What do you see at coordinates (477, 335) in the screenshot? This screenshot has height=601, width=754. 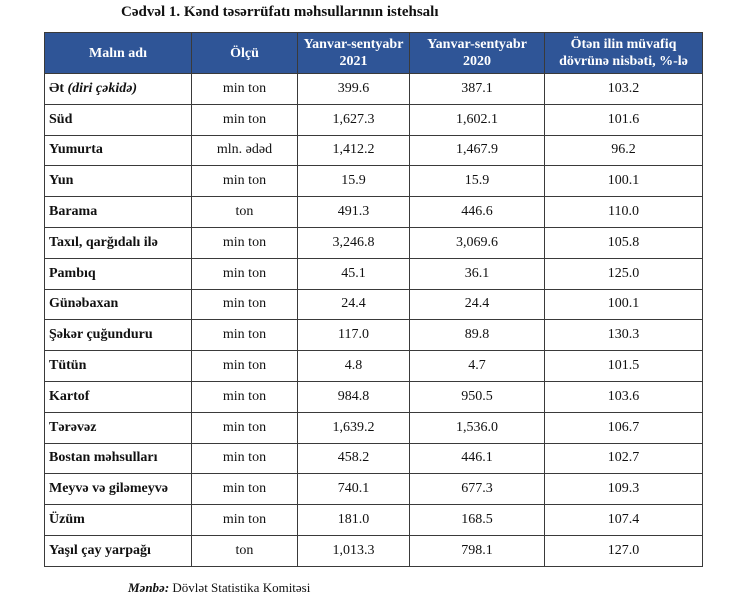 I see `value-2020-cell: 89.8` at bounding box center [477, 335].